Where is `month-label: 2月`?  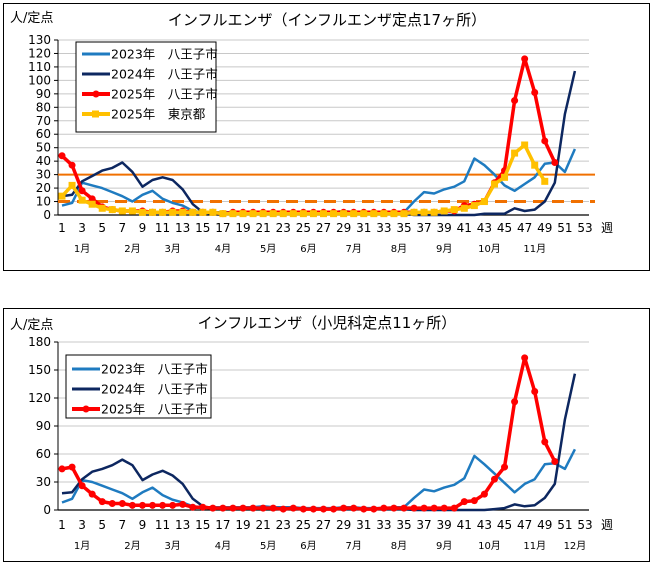 month-label: 2月 is located at coordinates (132, 249).